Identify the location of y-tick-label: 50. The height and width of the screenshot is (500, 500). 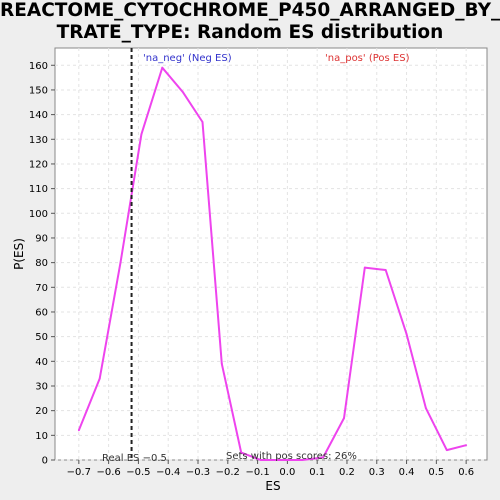
(41, 337).